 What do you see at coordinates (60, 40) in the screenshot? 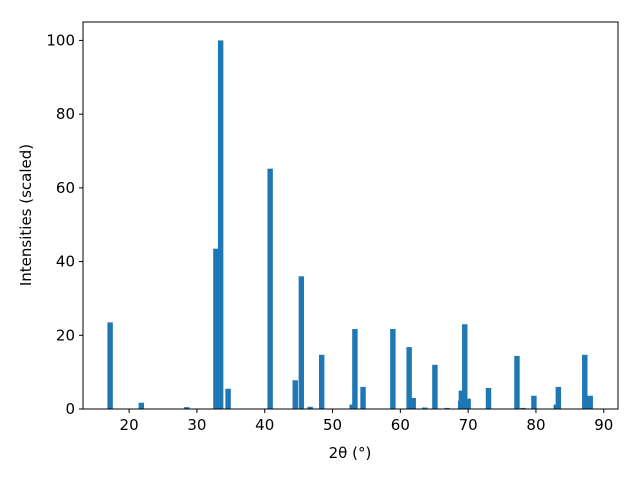
I see `y-tick-label: 100` at bounding box center [60, 40].